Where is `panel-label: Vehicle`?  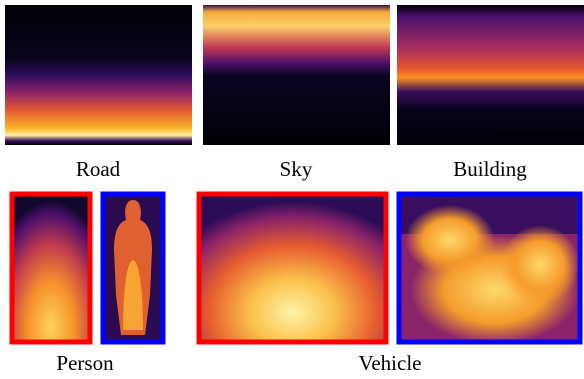
panel-label: Vehicle is located at coordinates (390, 363).